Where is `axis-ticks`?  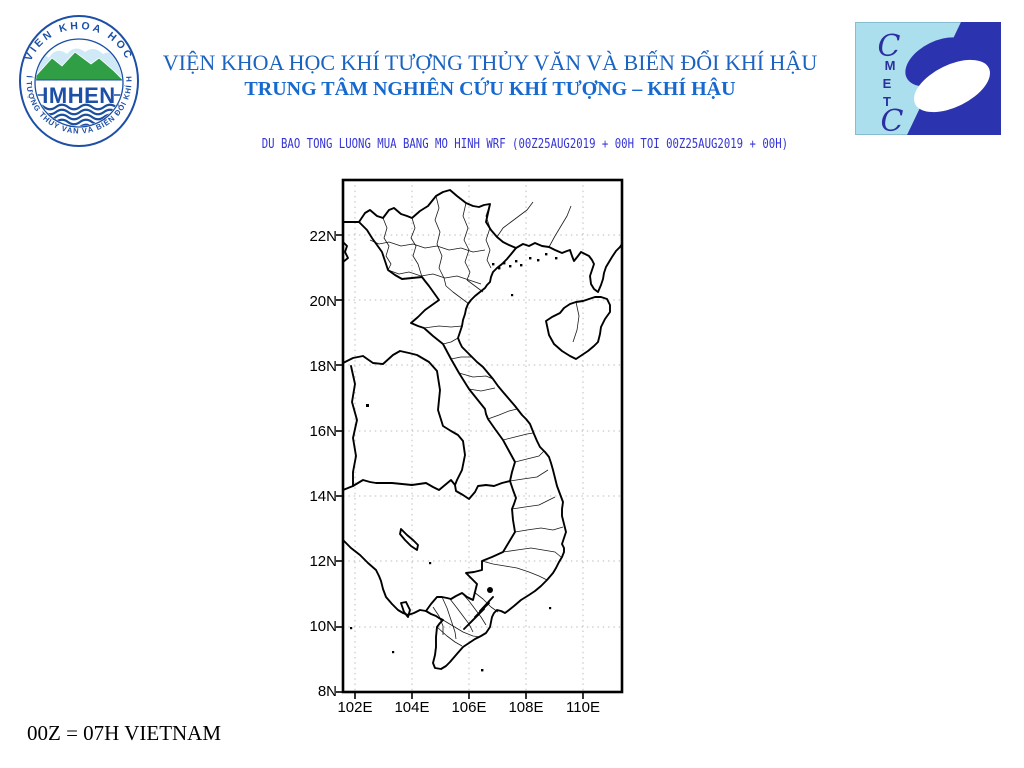 axis-ticks is located at coordinates (460, 466).